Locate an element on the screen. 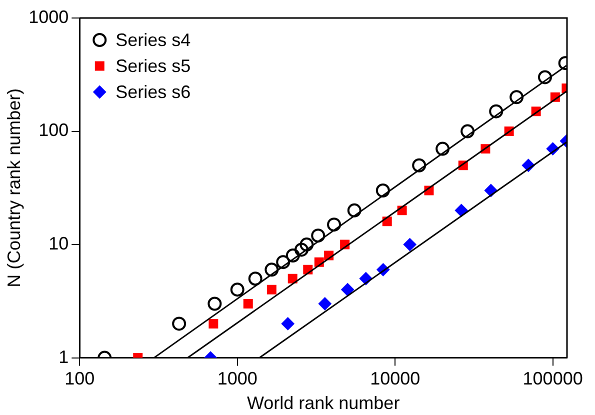 The width and height of the screenshot is (595, 415). x-tick-label: 100000 is located at coordinates (552, 378).